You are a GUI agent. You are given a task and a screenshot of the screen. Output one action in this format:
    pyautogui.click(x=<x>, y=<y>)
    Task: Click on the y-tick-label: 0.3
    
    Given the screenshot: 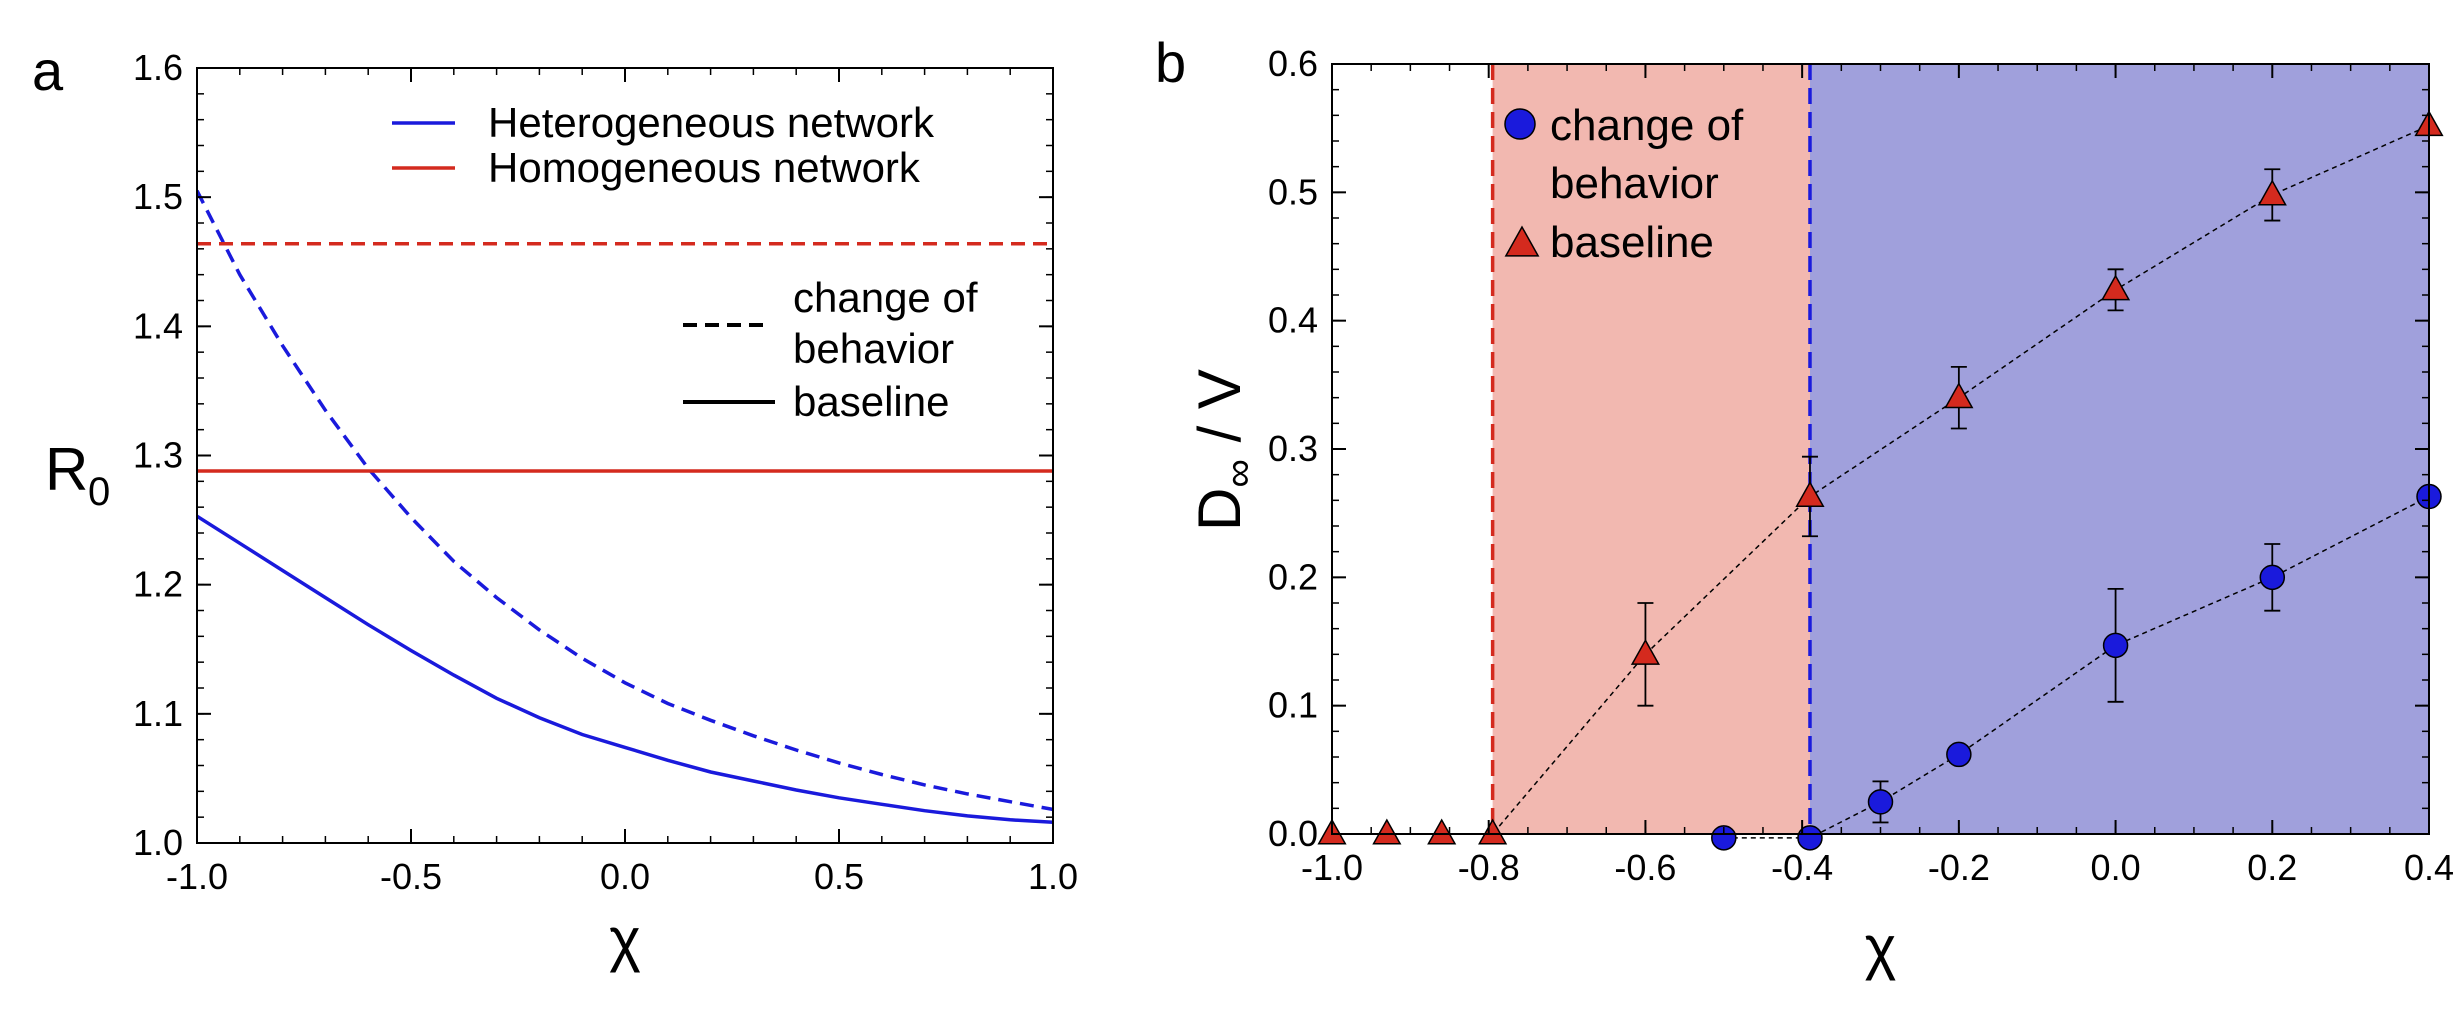 What is the action you would take?
    pyautogui.click(x=1293, y=448)
    